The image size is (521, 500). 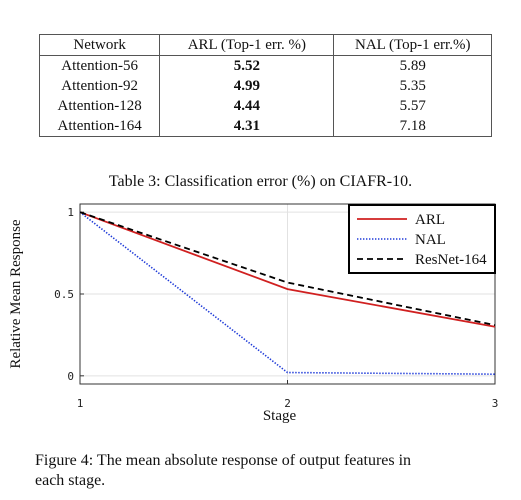 What do you see at coordinates (64, 294) in the screenshot?
I see `y-tick-label: 0.5` at bounding box center [64, 294].